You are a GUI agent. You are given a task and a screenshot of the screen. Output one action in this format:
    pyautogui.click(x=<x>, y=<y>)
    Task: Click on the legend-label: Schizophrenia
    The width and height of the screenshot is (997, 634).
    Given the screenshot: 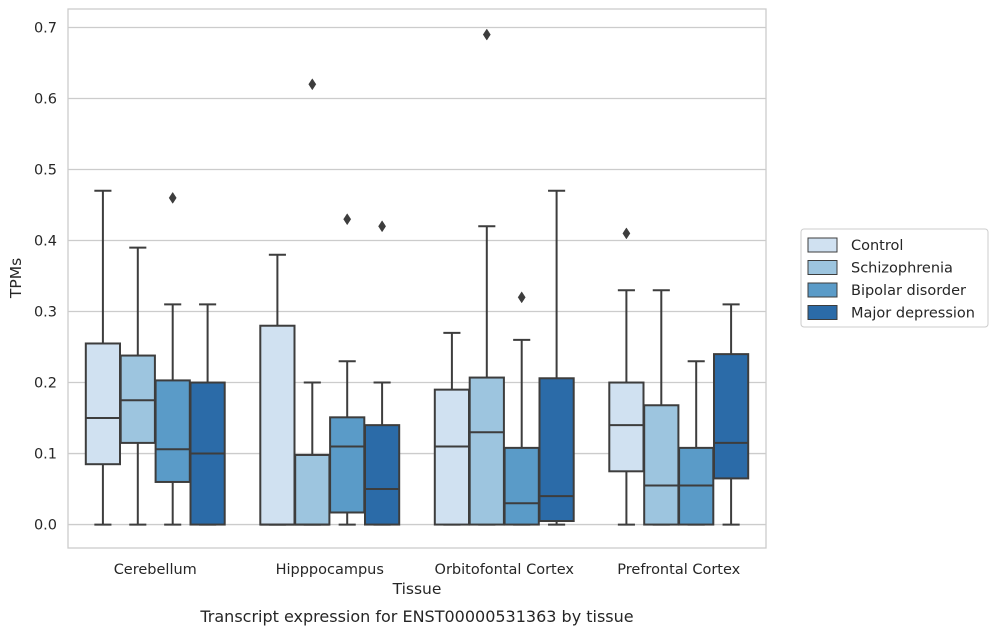 What is the action you would take?
    pyautogui.click(x=902, y=269)
    